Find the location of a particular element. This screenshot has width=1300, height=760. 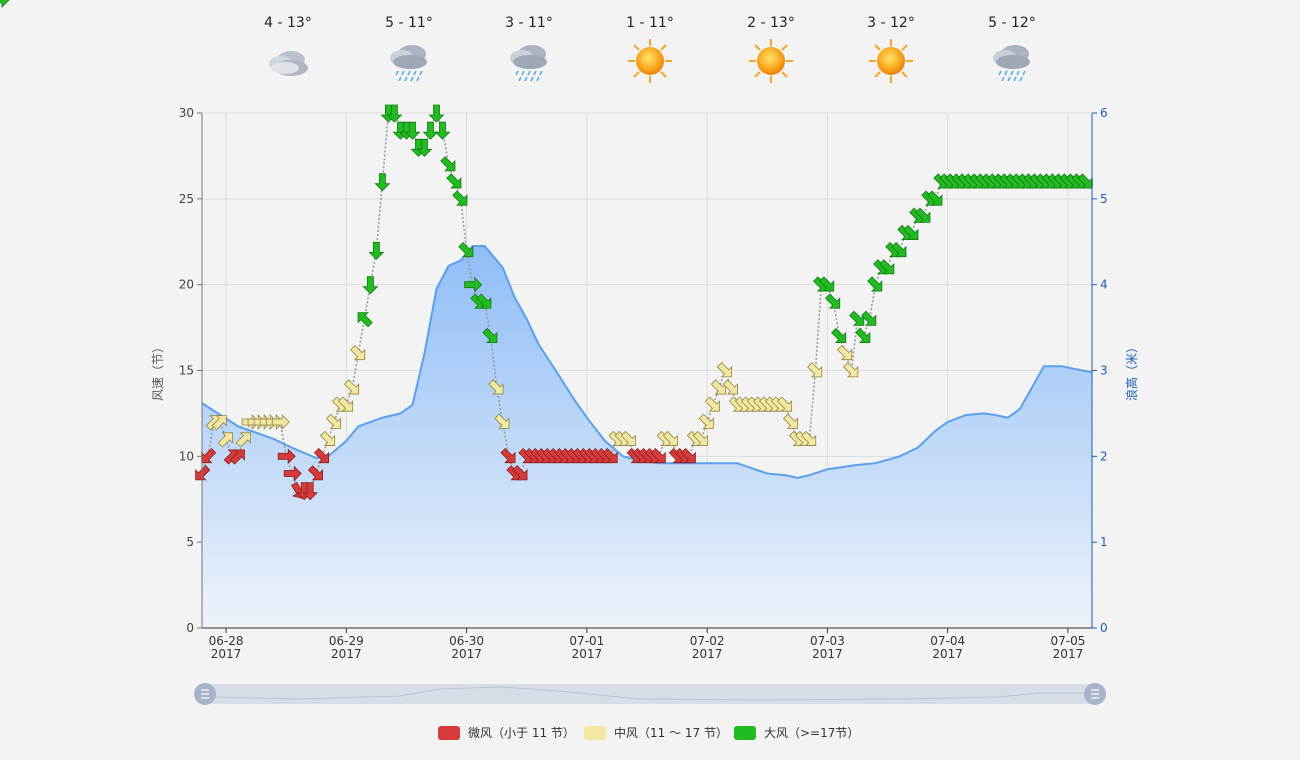

slider-track is located at coordinates (650, 694).